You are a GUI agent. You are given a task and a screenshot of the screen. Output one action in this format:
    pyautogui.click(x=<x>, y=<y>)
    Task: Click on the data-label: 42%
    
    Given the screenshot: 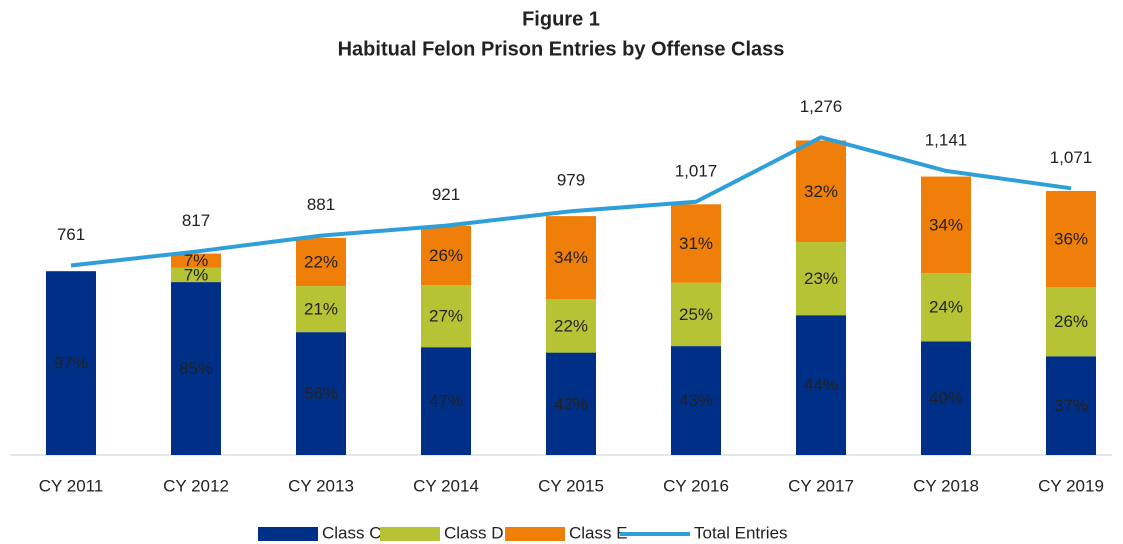 What is the action you would take?
    pyautogui.click(x=571, y=403)
    